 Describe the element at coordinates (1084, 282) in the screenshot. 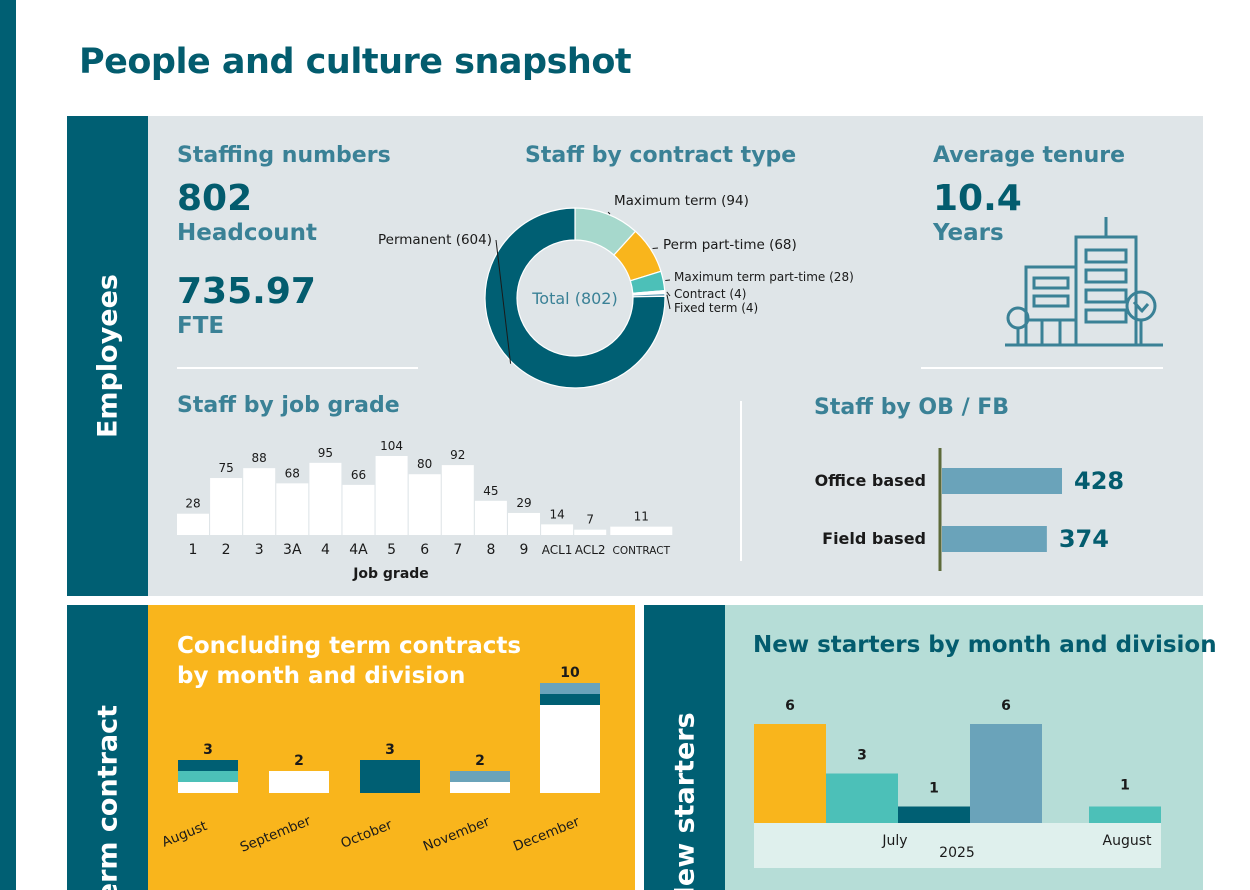

I see `building-trees-icon` at that location.